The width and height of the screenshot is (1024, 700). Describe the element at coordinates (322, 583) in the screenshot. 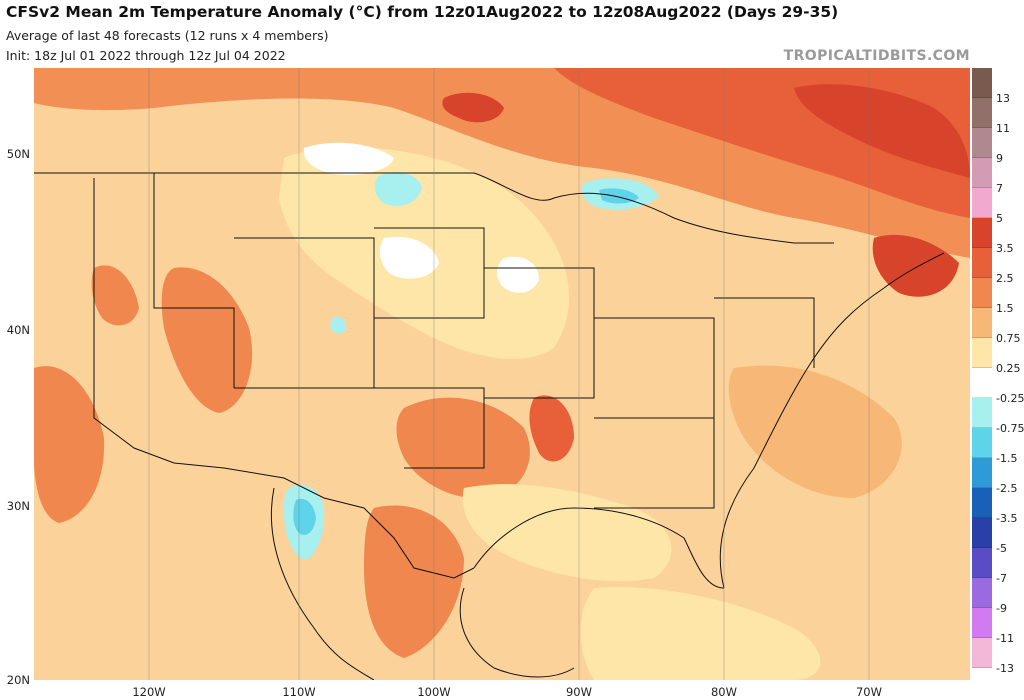

I see `mexico-pacific-coast` at that location.